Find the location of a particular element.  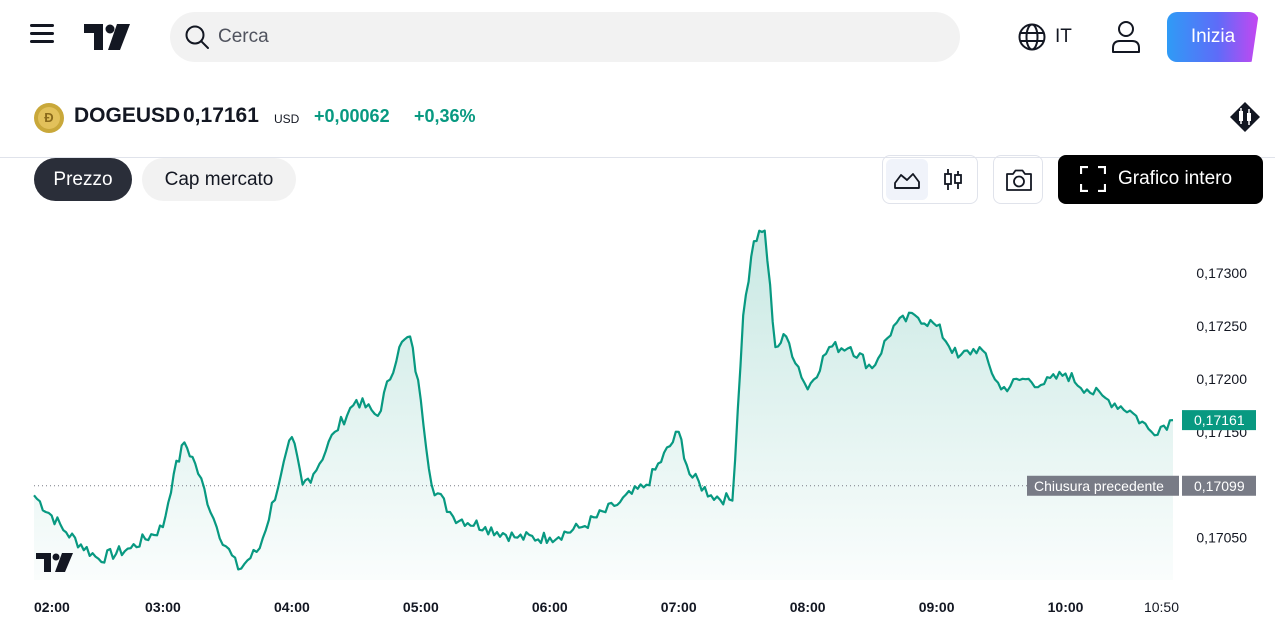

x-axis-tick-label: 10:00 is located at coordinates (1066, 607).